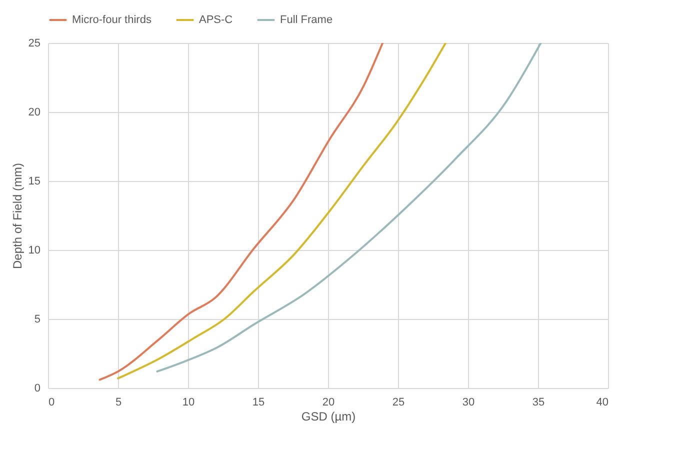  Describe the element at coordinates (216, 20) in the screenshot. I see `legend-label: APS-C` at that location.